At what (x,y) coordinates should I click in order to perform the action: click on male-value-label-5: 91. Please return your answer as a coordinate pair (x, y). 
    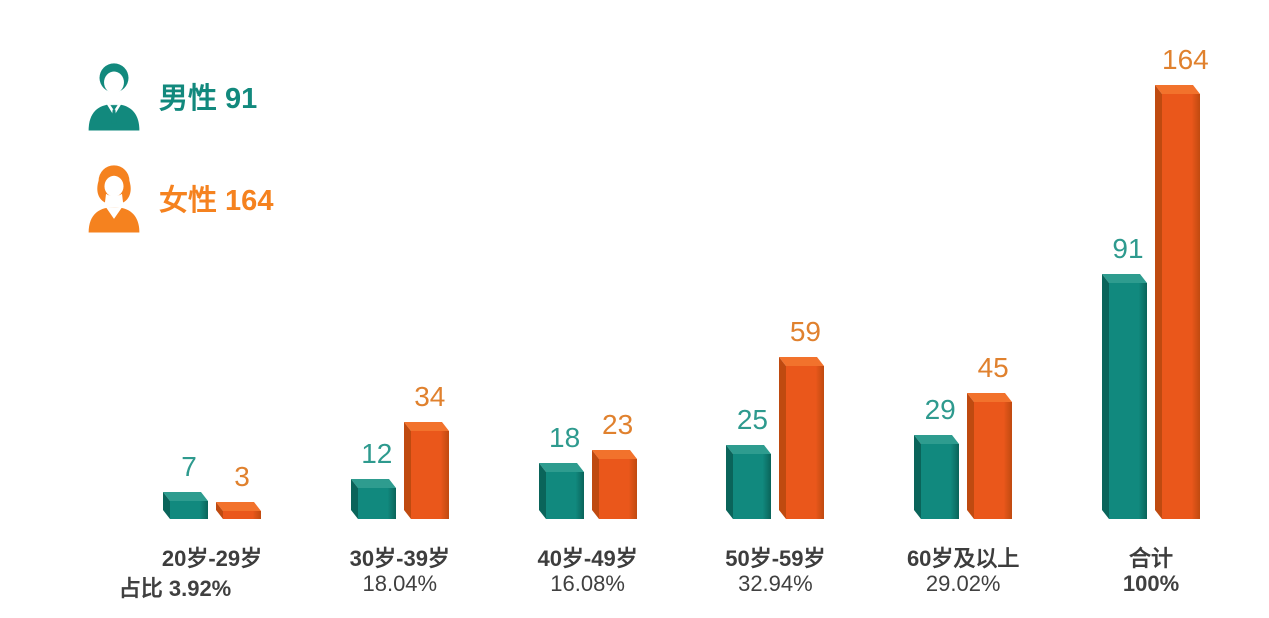
    Looking at the image, I should click on (1128, 248).